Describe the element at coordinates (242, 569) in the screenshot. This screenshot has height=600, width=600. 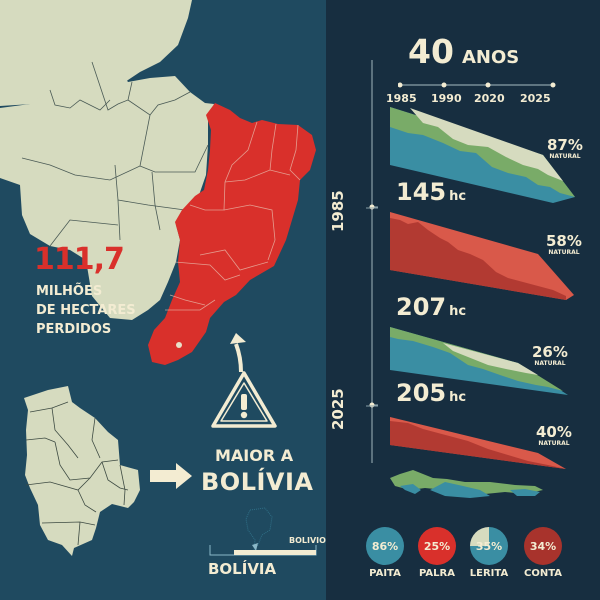
I see `scale-label: BOLÍVIA` at that location.